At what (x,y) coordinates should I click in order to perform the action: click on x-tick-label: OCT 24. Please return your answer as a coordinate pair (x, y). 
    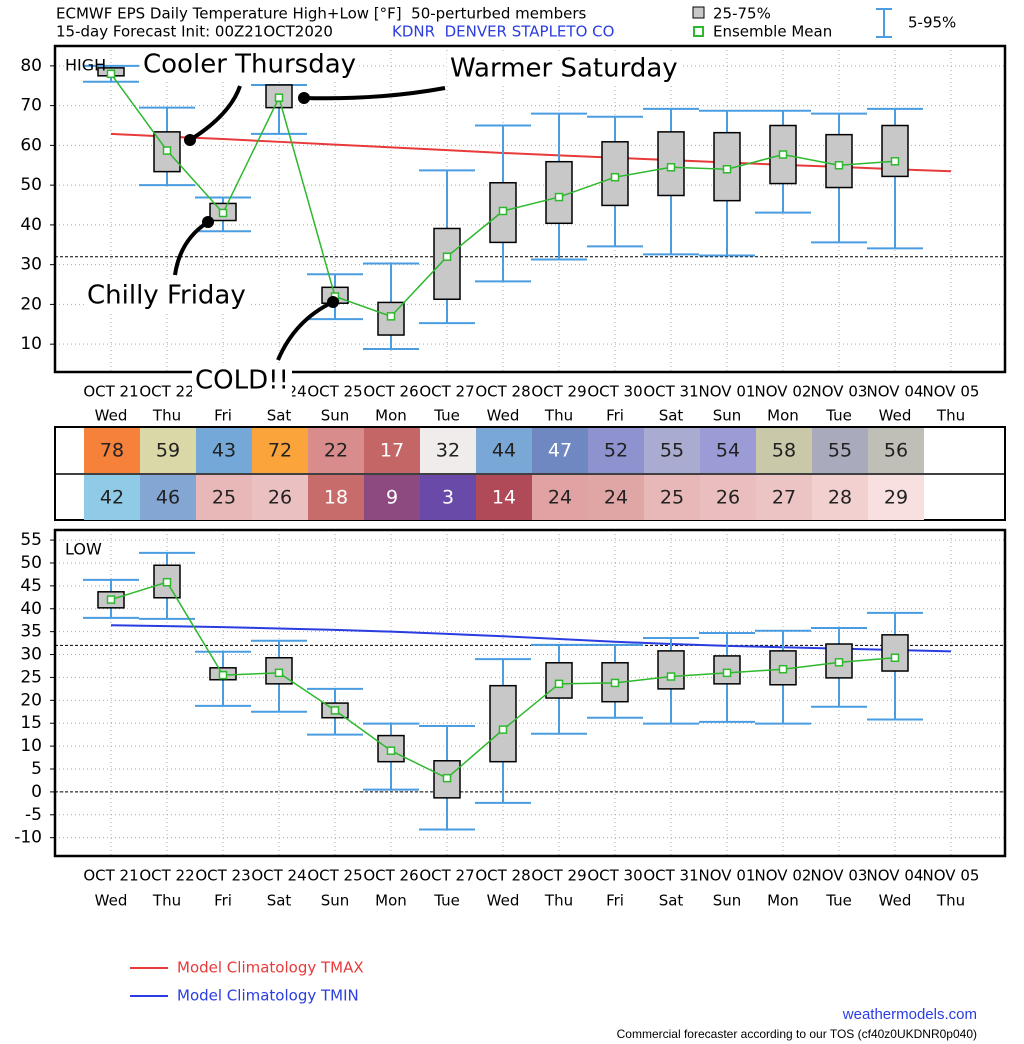
    Looking at the image, I should click on (278, 876).